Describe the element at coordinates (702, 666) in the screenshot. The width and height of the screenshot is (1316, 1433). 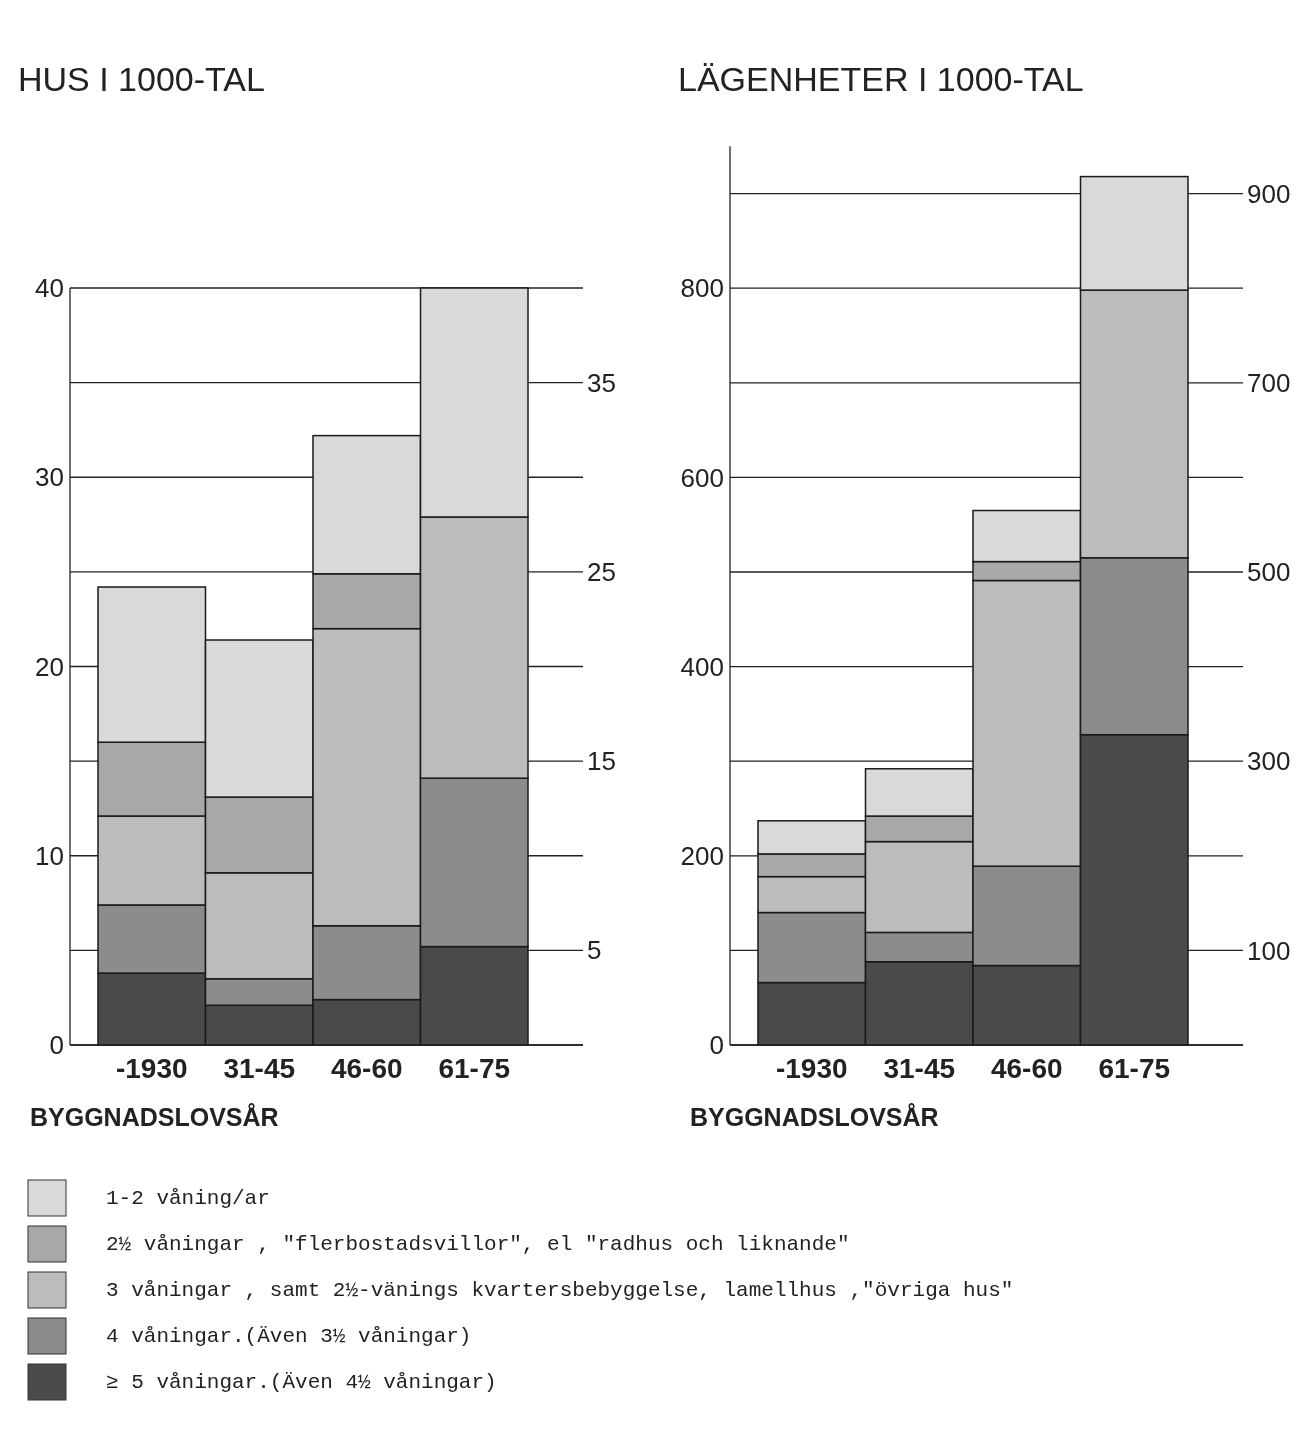
I see `y-tick-label: 400` at that location.